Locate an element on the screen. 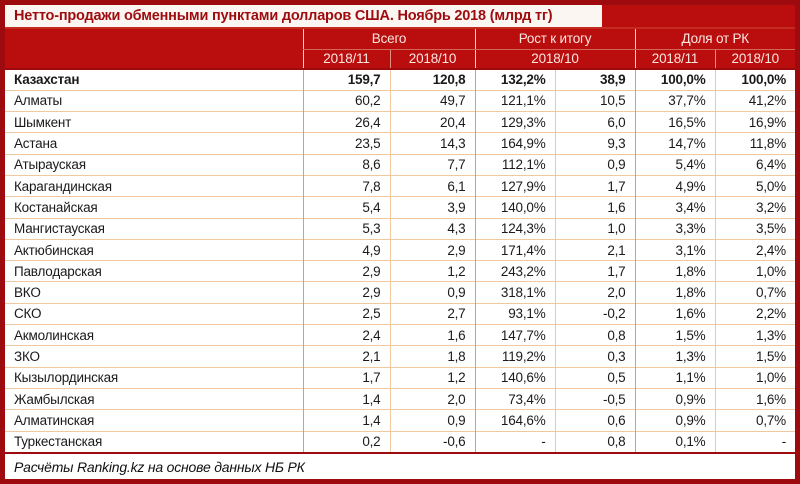  total-2018-11-cell: 23,5 is located at coordinates (346, 143).